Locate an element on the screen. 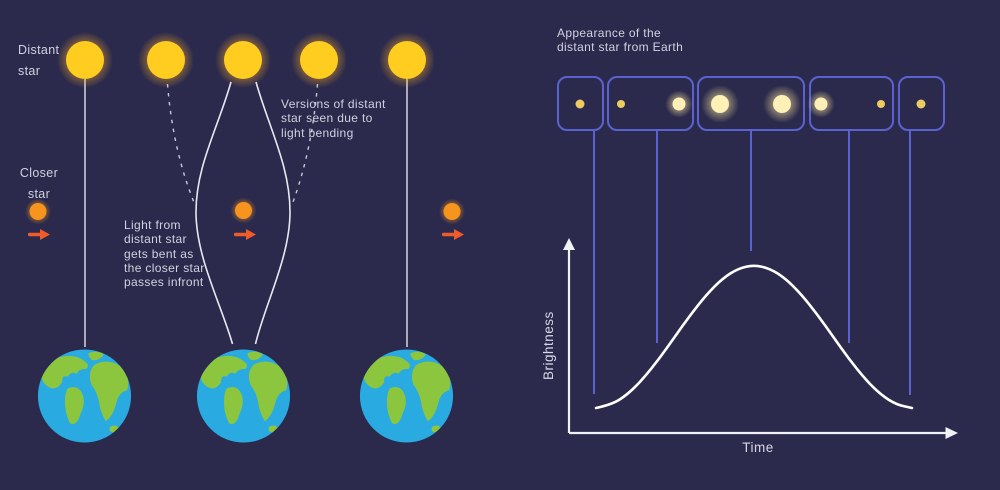 This screenshot has width=1000, height=490. earths-row is located at coordinates (245, 395).